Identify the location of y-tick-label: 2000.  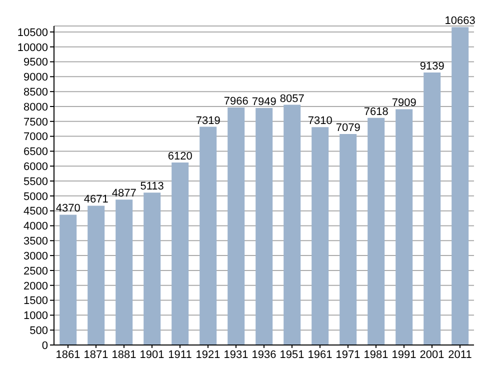
(36, 286).